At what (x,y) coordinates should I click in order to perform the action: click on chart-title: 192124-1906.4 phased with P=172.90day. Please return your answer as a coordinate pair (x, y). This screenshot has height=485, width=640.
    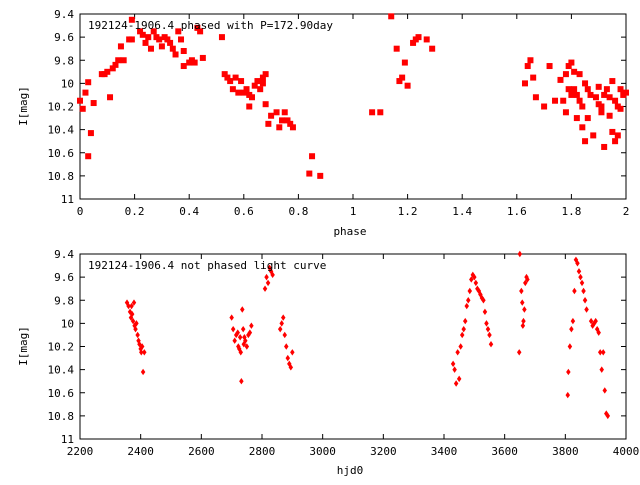
    Looking at the image, I should click on (210, 25).